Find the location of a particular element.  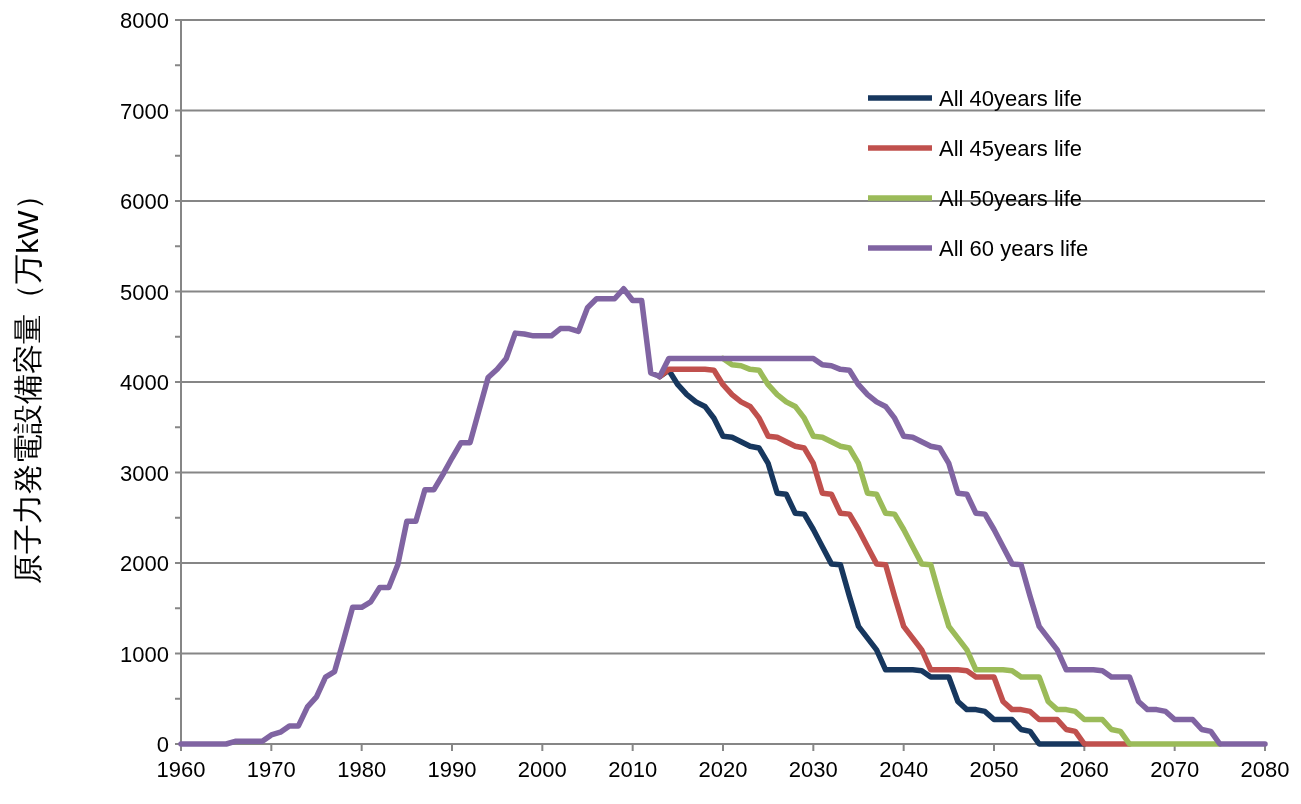

x-tick-label: 2000 is located at coordinates (542, 769).